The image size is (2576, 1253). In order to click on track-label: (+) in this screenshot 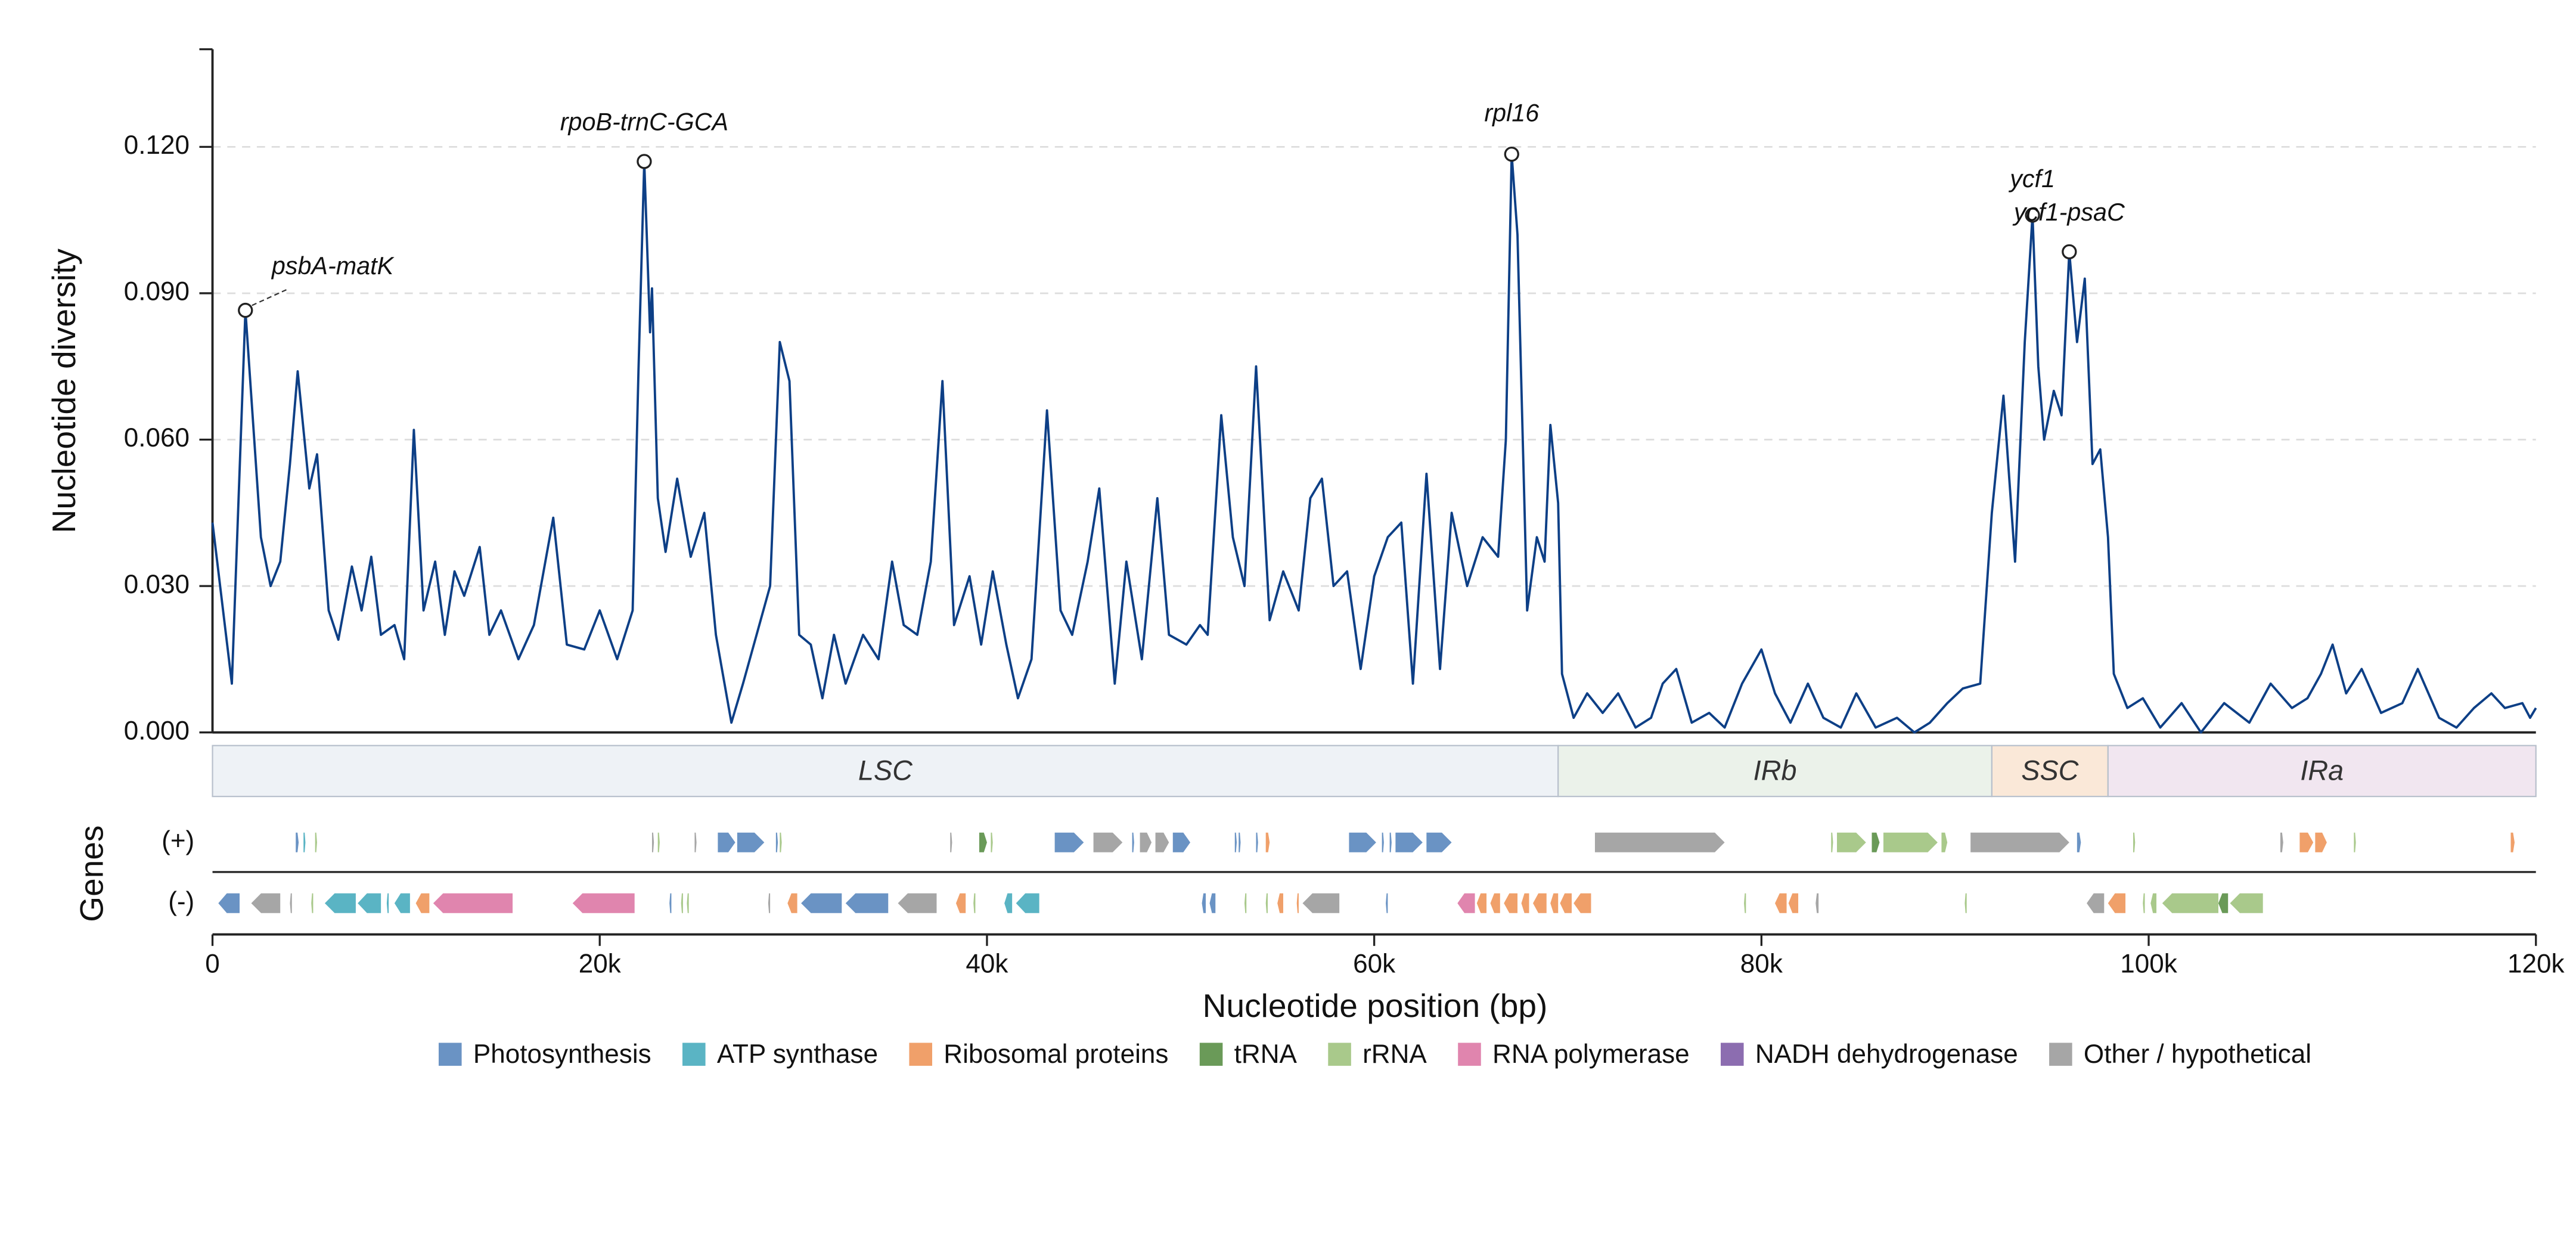, I will do `click(178, 840)`.